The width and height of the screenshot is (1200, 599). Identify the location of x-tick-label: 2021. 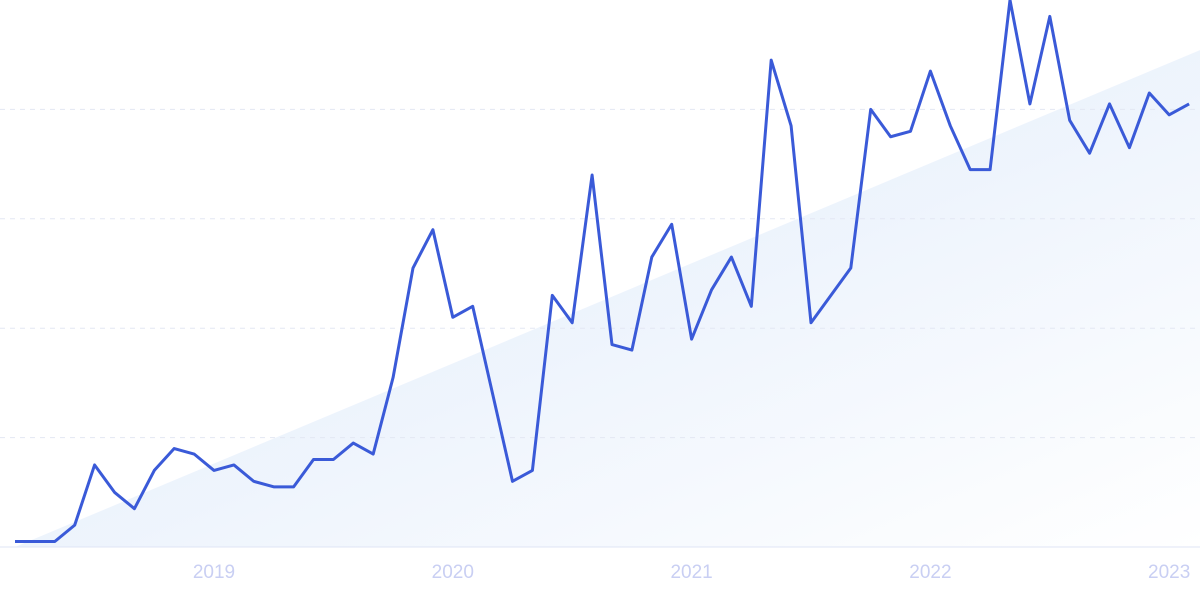
(691, 572).